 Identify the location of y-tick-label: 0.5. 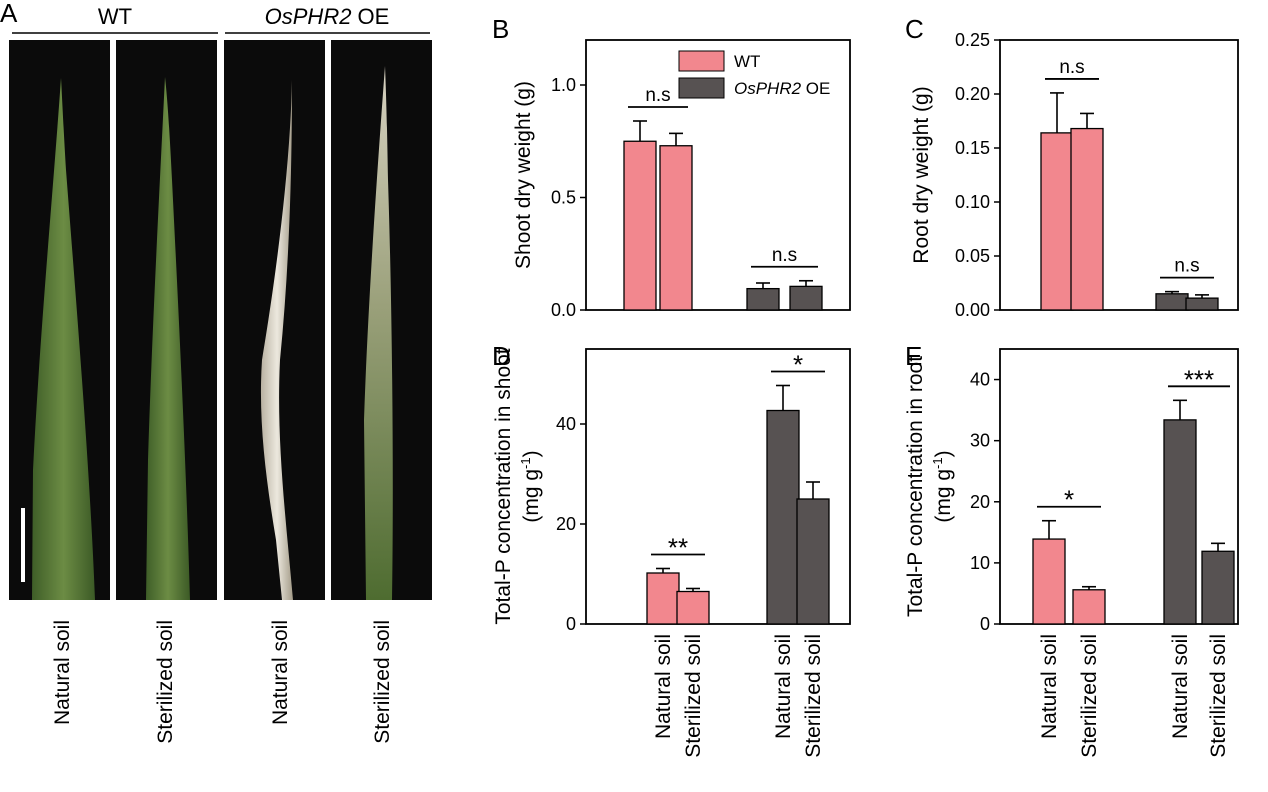
(563, 198).